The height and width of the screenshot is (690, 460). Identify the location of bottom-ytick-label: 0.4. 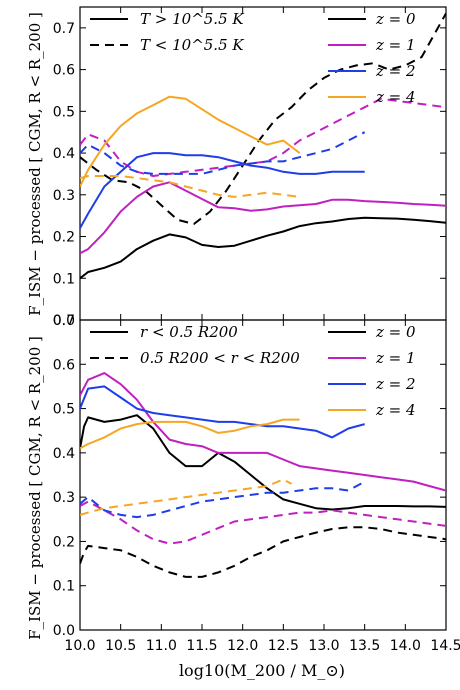
(64, 454).